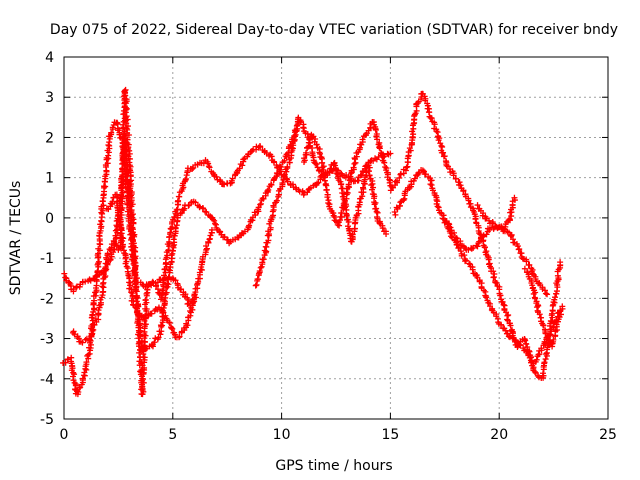  What do you see at coordinates (16, 238) in the screenshot?
I see `y-axis-label: SDTVAR / TECUs` at bounding box center [16, 238].